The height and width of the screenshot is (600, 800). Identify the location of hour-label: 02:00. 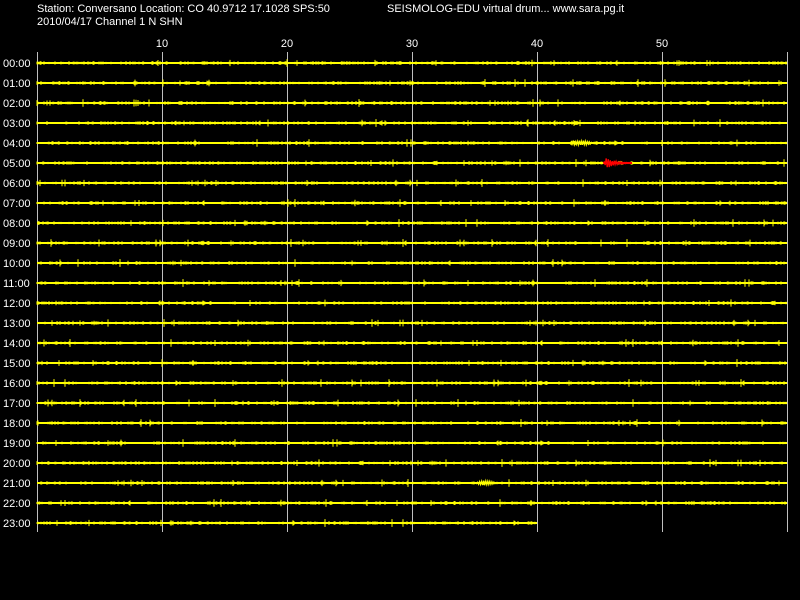
(17, 104).